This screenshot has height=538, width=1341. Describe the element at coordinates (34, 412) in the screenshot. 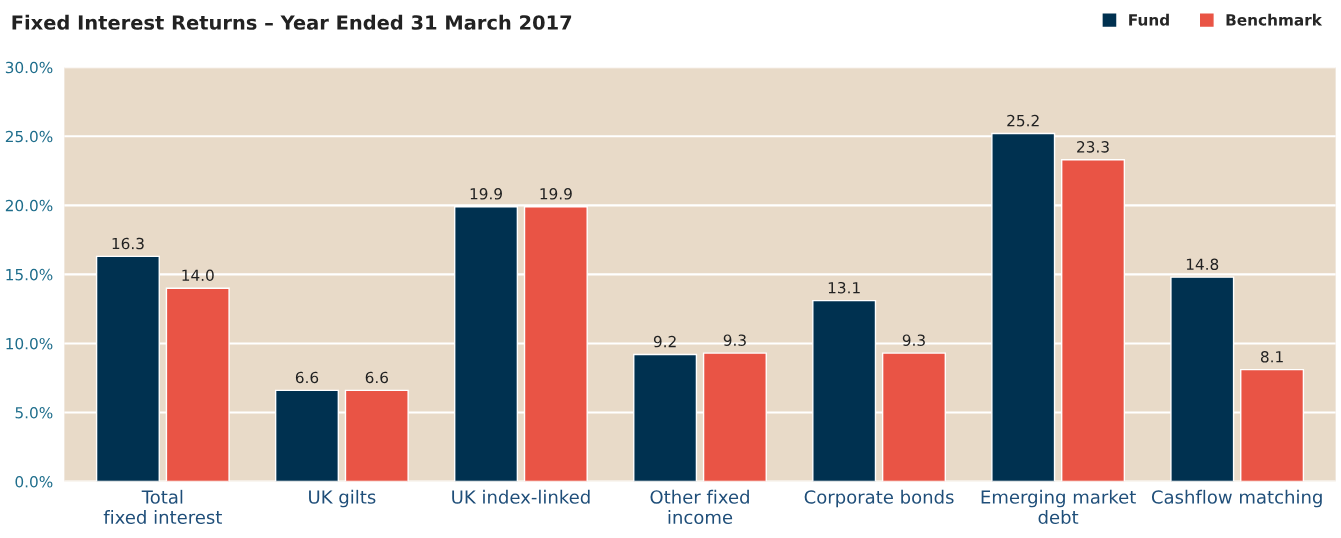

I see `y-tick-label: 5.0%` at that location.